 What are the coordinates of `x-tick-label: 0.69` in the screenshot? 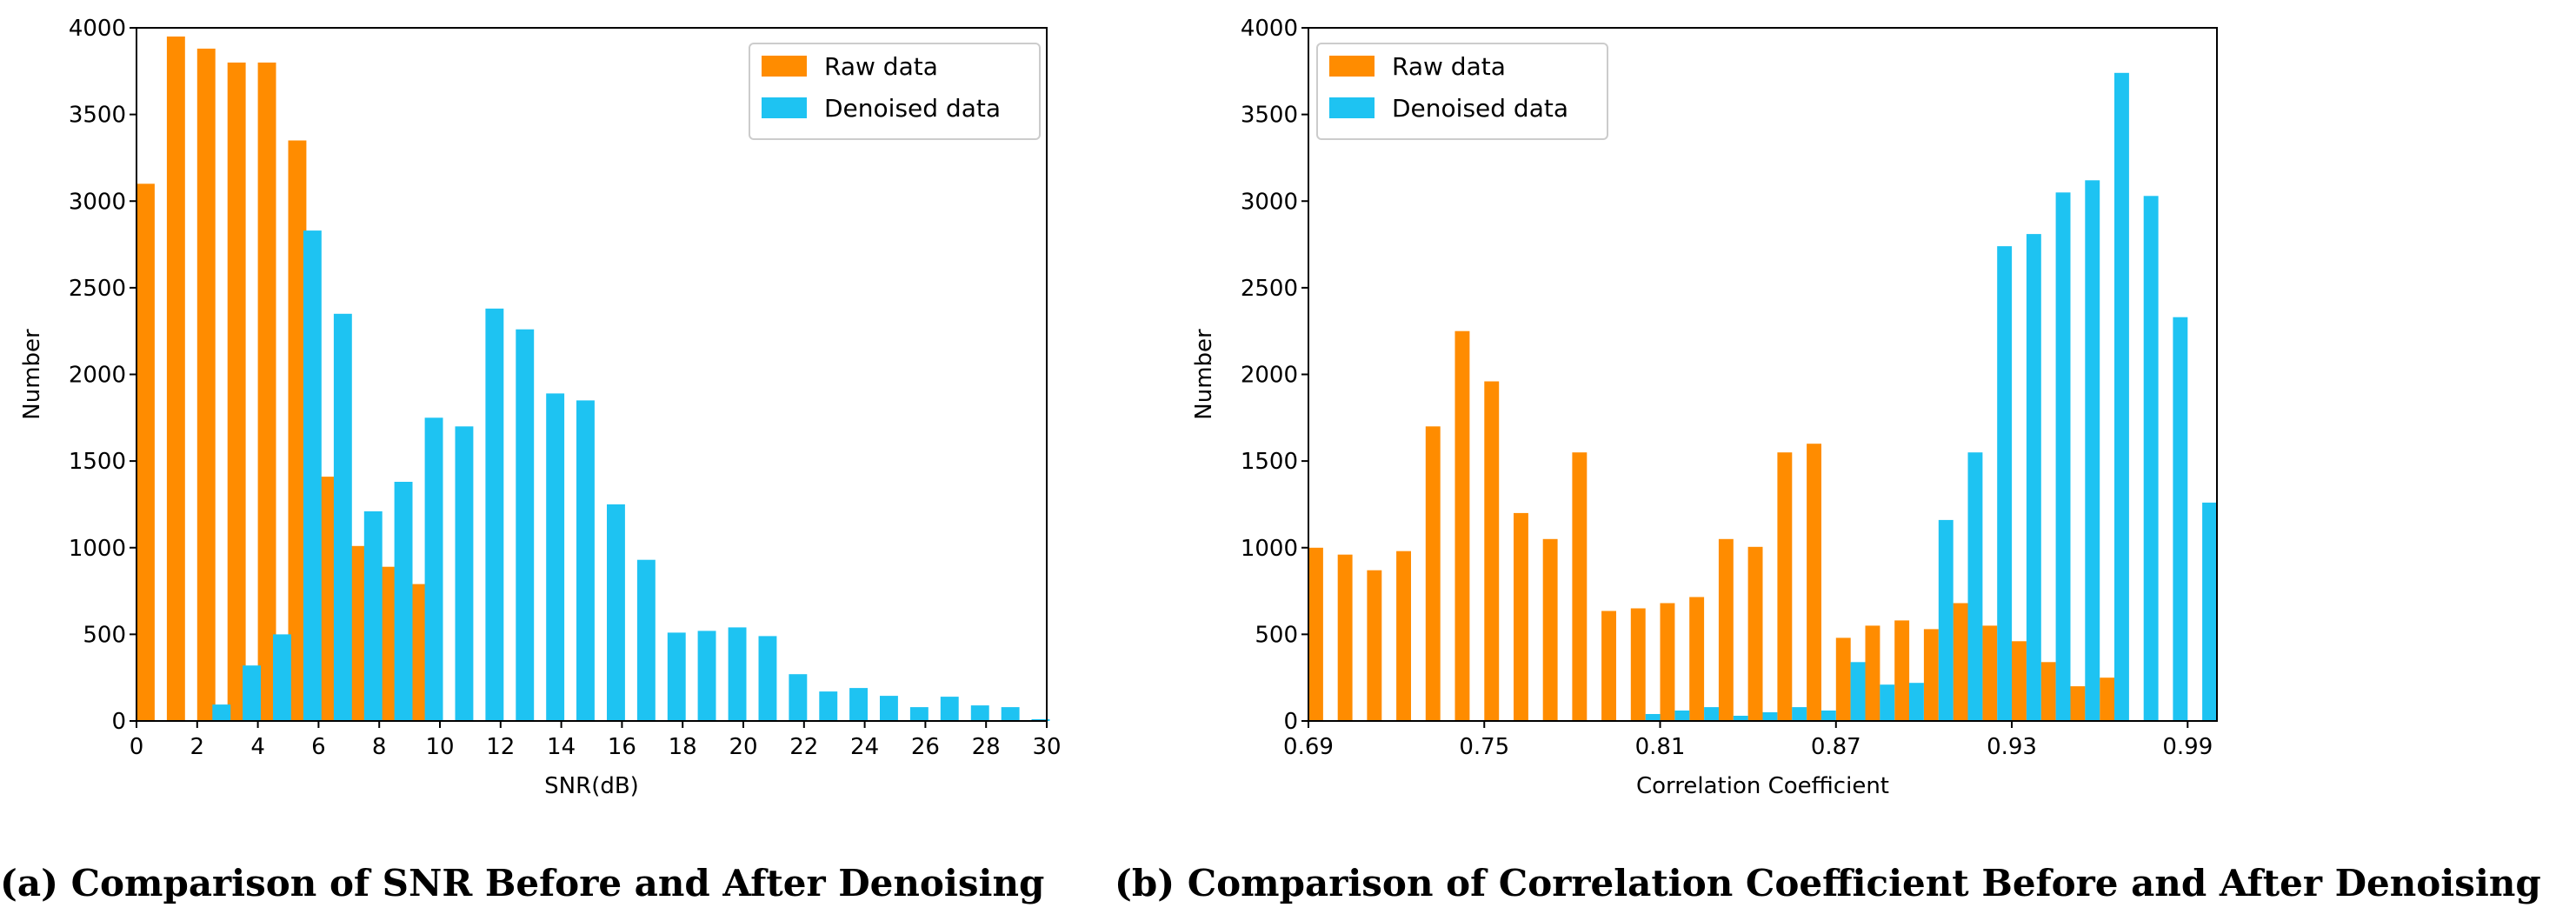 It's located at (1308, 747).